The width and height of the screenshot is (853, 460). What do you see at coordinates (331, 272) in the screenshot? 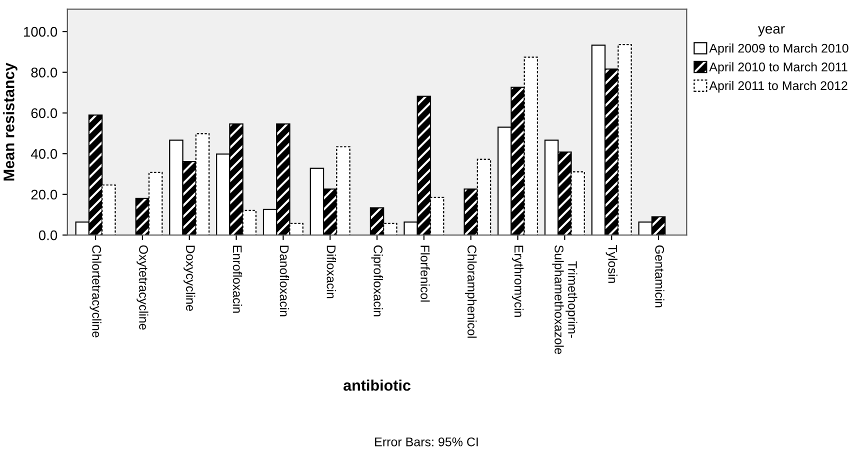
I see `x-tick-label: Difloxacin` at bounding box center [331, 272].